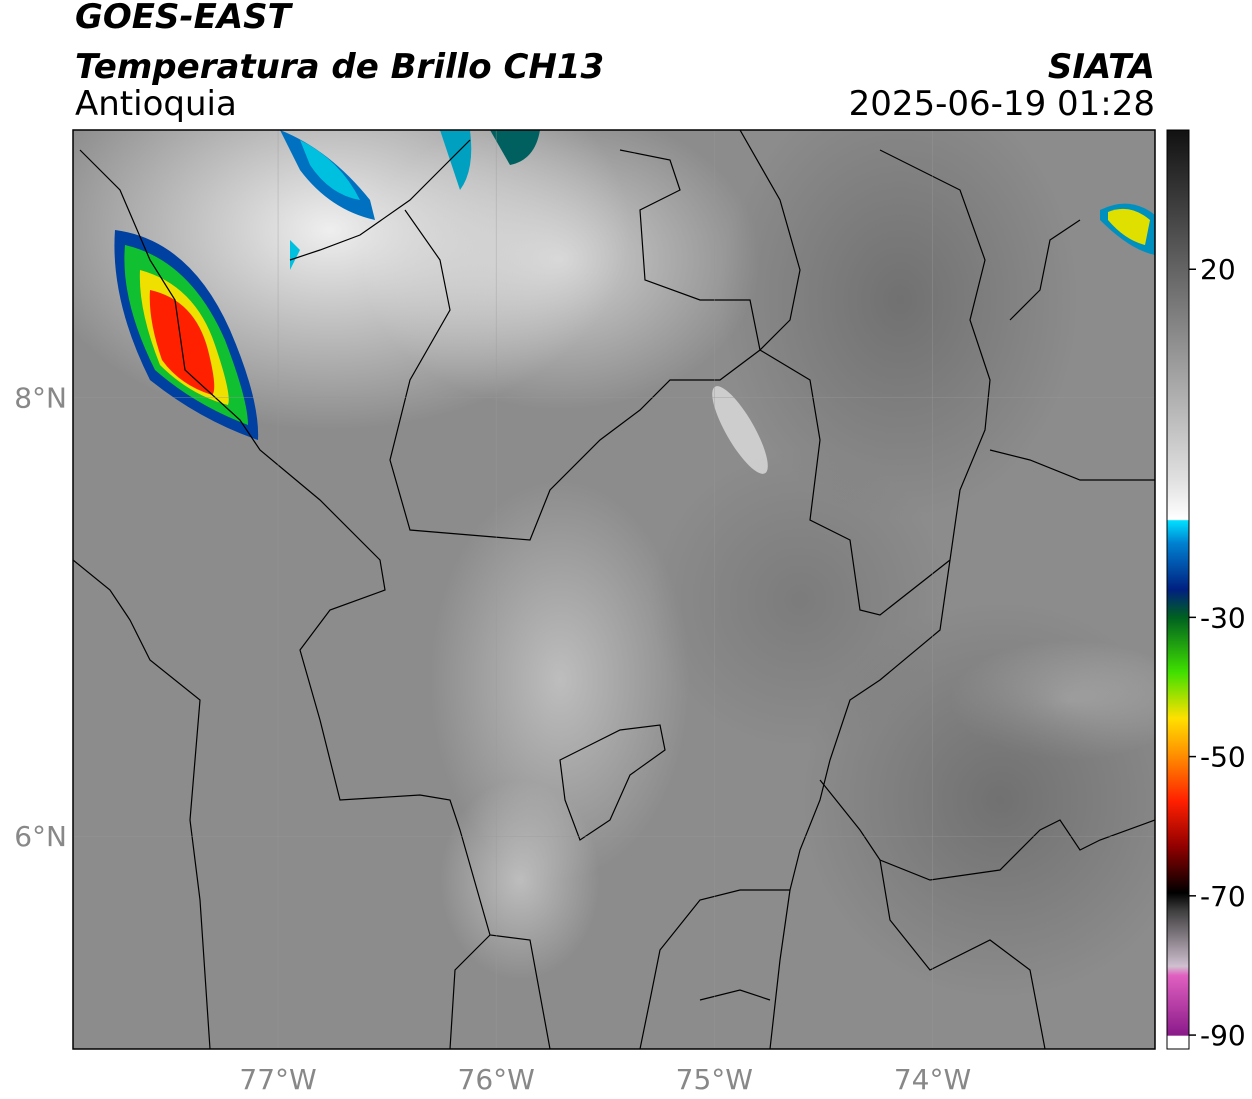 The image size is (1252, 1099). Describe the element at coordinates (1223, 896) in the screenshot. I see `colorbar-tick-label: -70` at that location.